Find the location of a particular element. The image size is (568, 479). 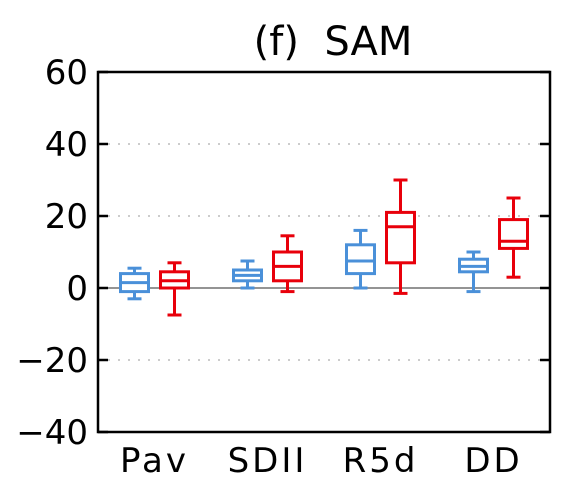

chart-title: (f) SAM is located at coordinates (333, 42).